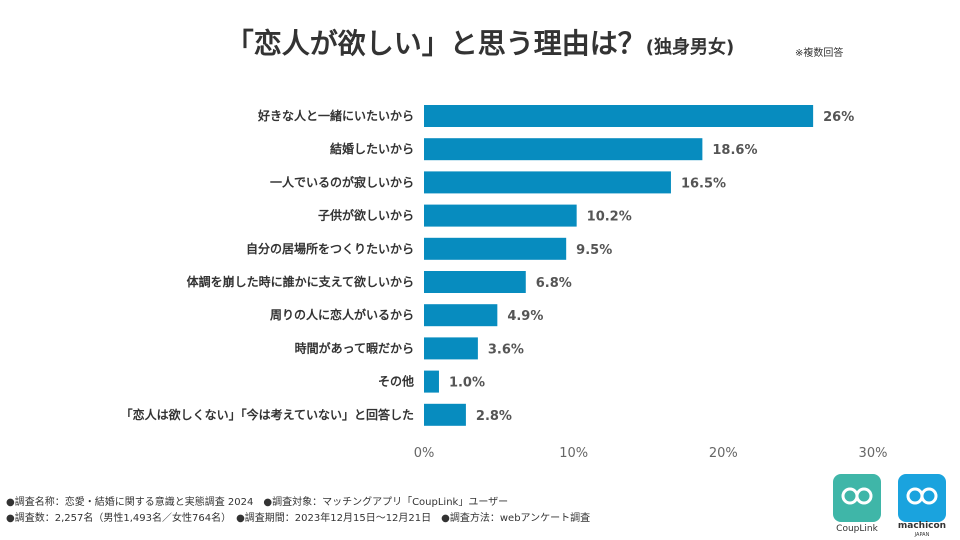  Describe the element at coordinates (435, 43) in the screenshot. I see `chart-title-main: 「恋人が欲しい」と思う理由は？` at that location.